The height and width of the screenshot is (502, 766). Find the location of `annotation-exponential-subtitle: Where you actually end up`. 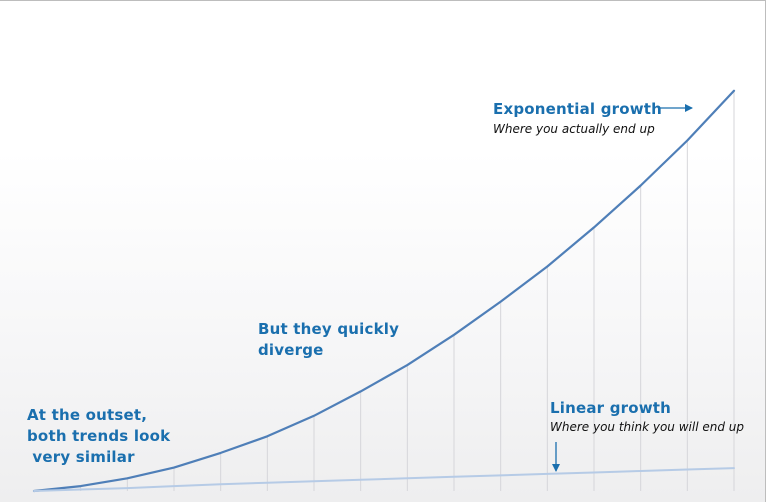

annotation-exponential-subtitle: Where you actually end up is located at coordinates (574, 129).